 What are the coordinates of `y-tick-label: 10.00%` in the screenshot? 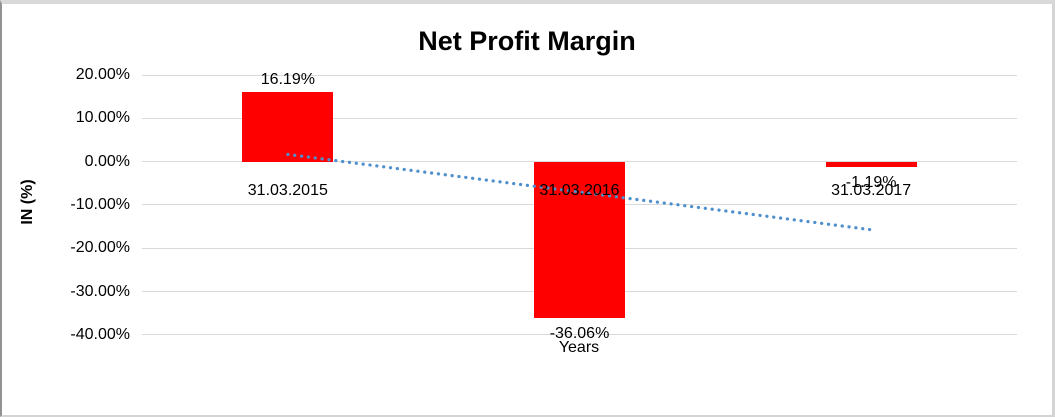 It's located at (102, 118).